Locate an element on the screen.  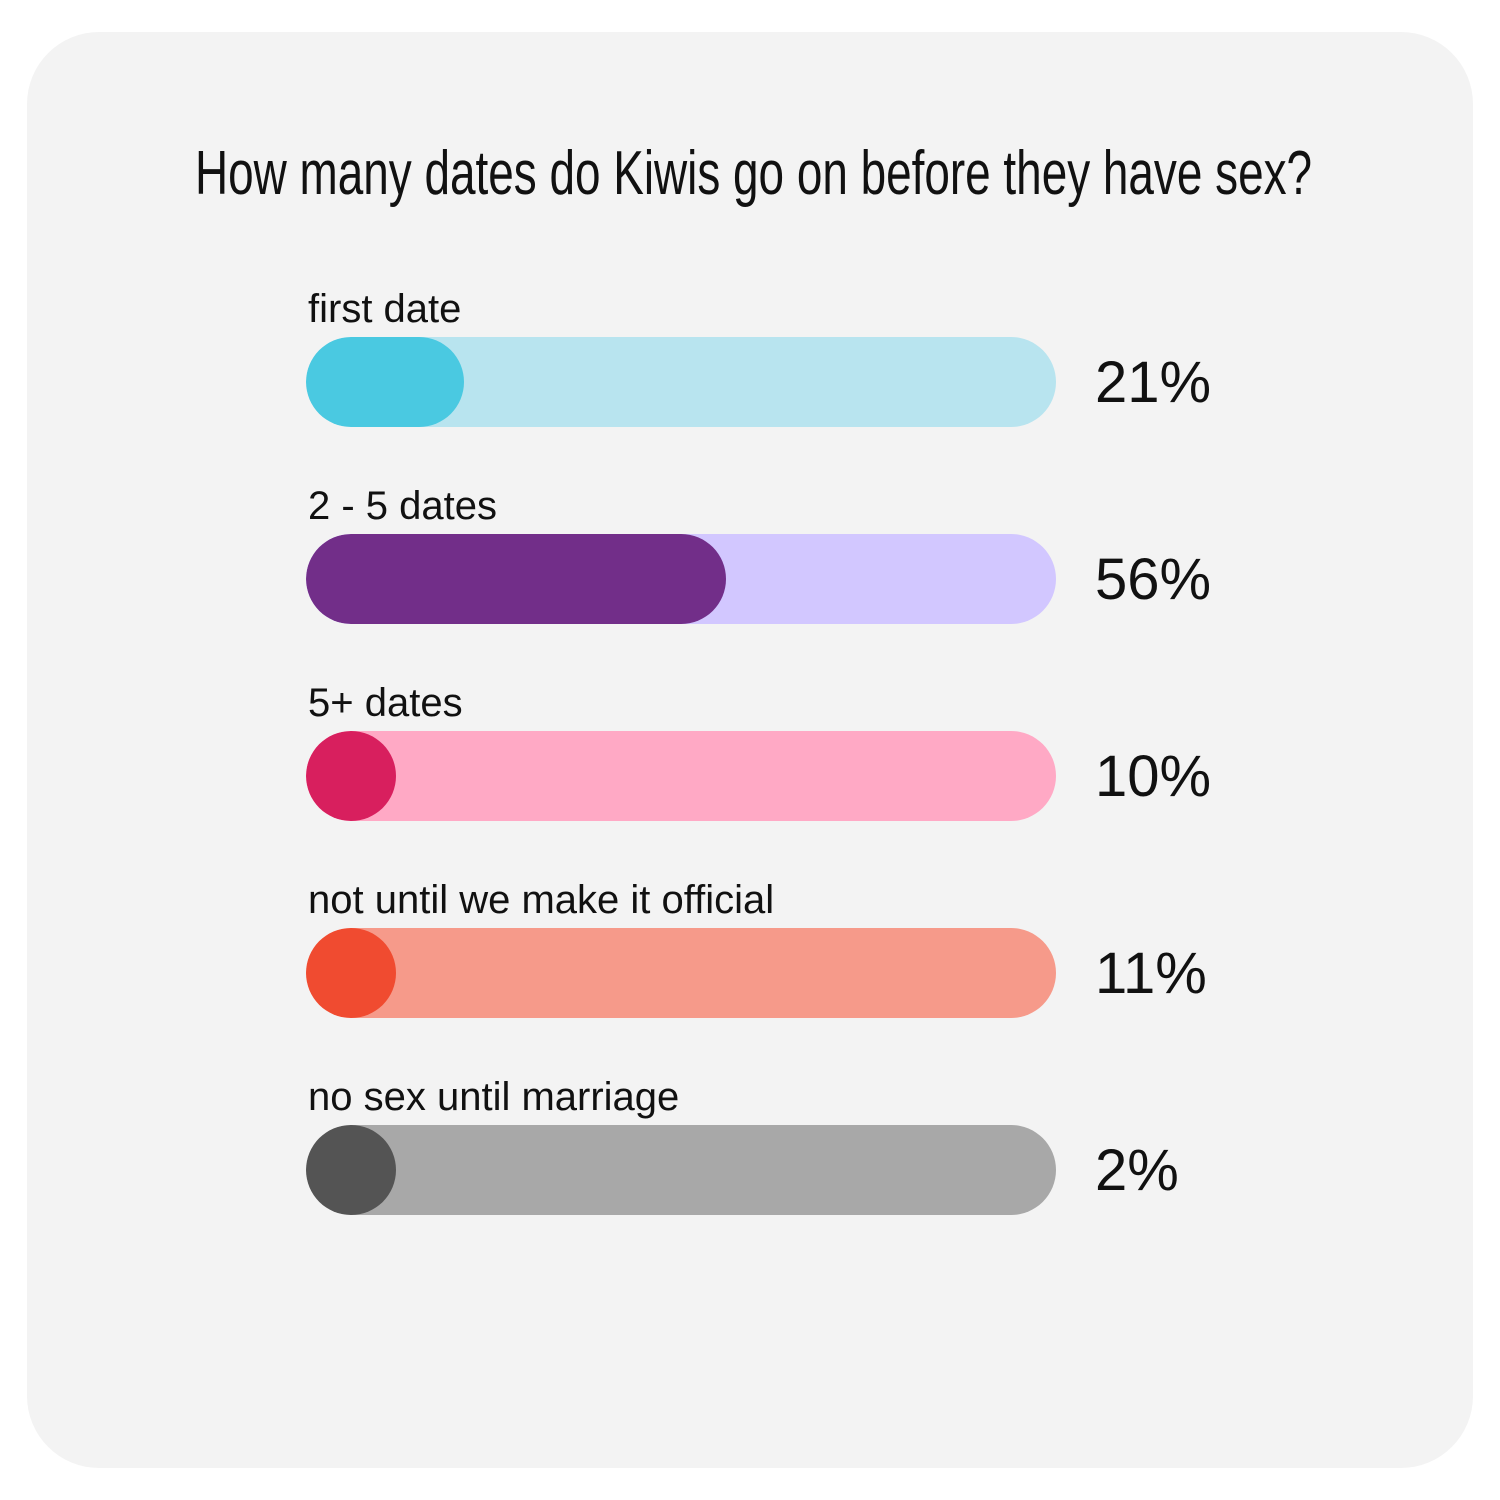
value-label: 2% is located at coordinates (1137, 1170).